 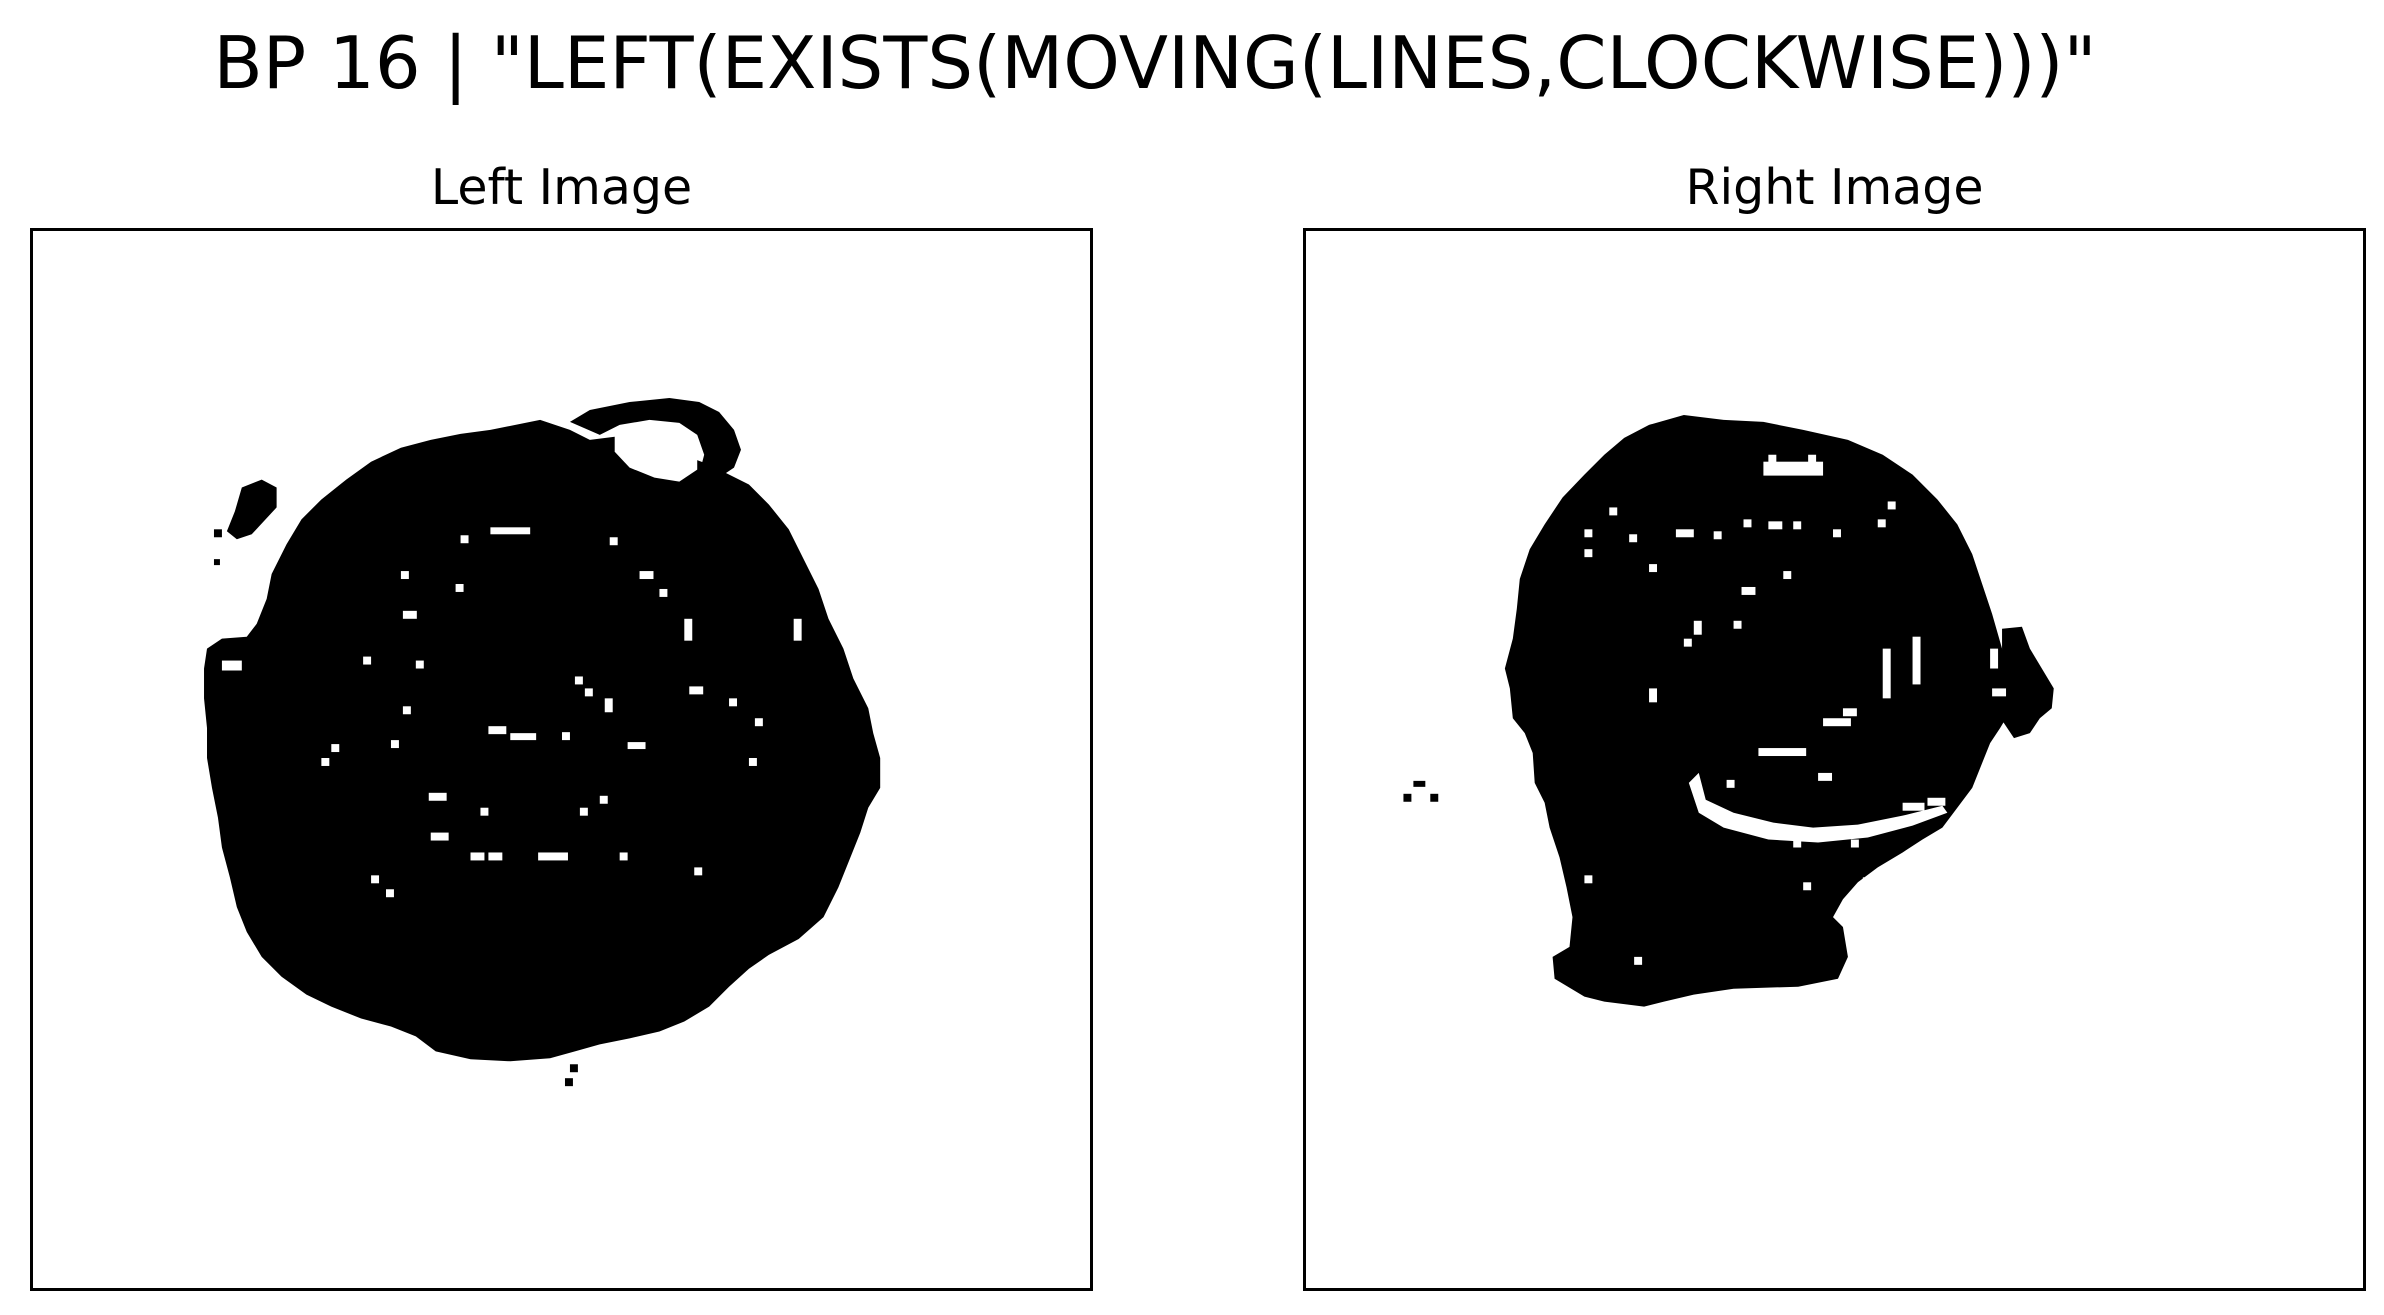 I want to click on right-side-strokes, so click(x=2028, y=682).